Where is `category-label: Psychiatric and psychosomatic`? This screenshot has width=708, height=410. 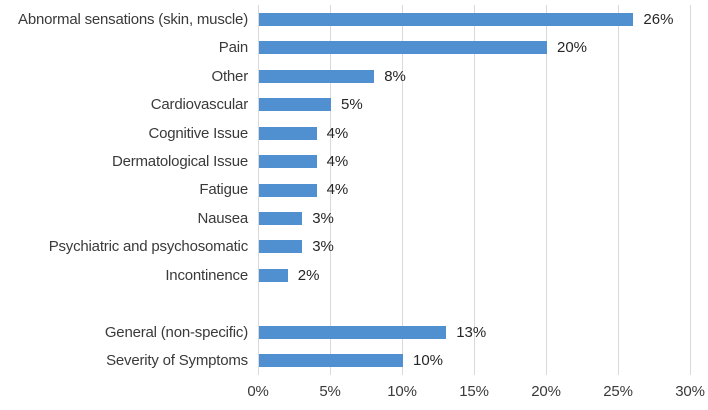 category-label: Psychiatric and psychosomatic is located at coordinates (148, 247).